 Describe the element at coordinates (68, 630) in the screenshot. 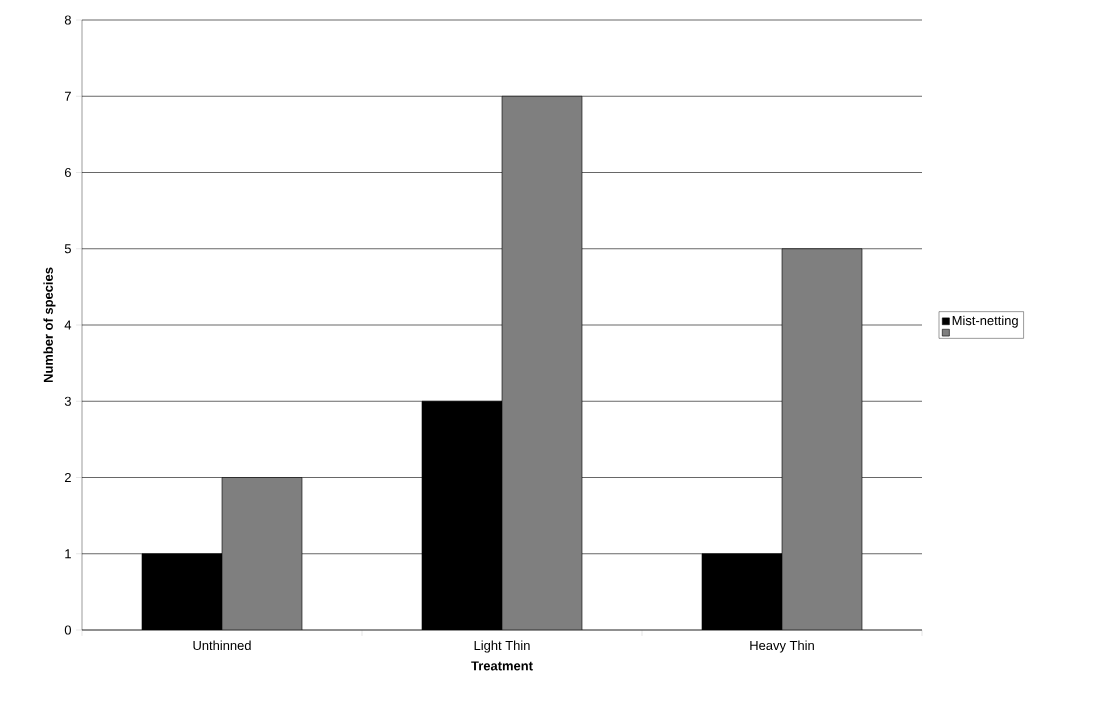

I see `y-tick-label: 0` at that location.